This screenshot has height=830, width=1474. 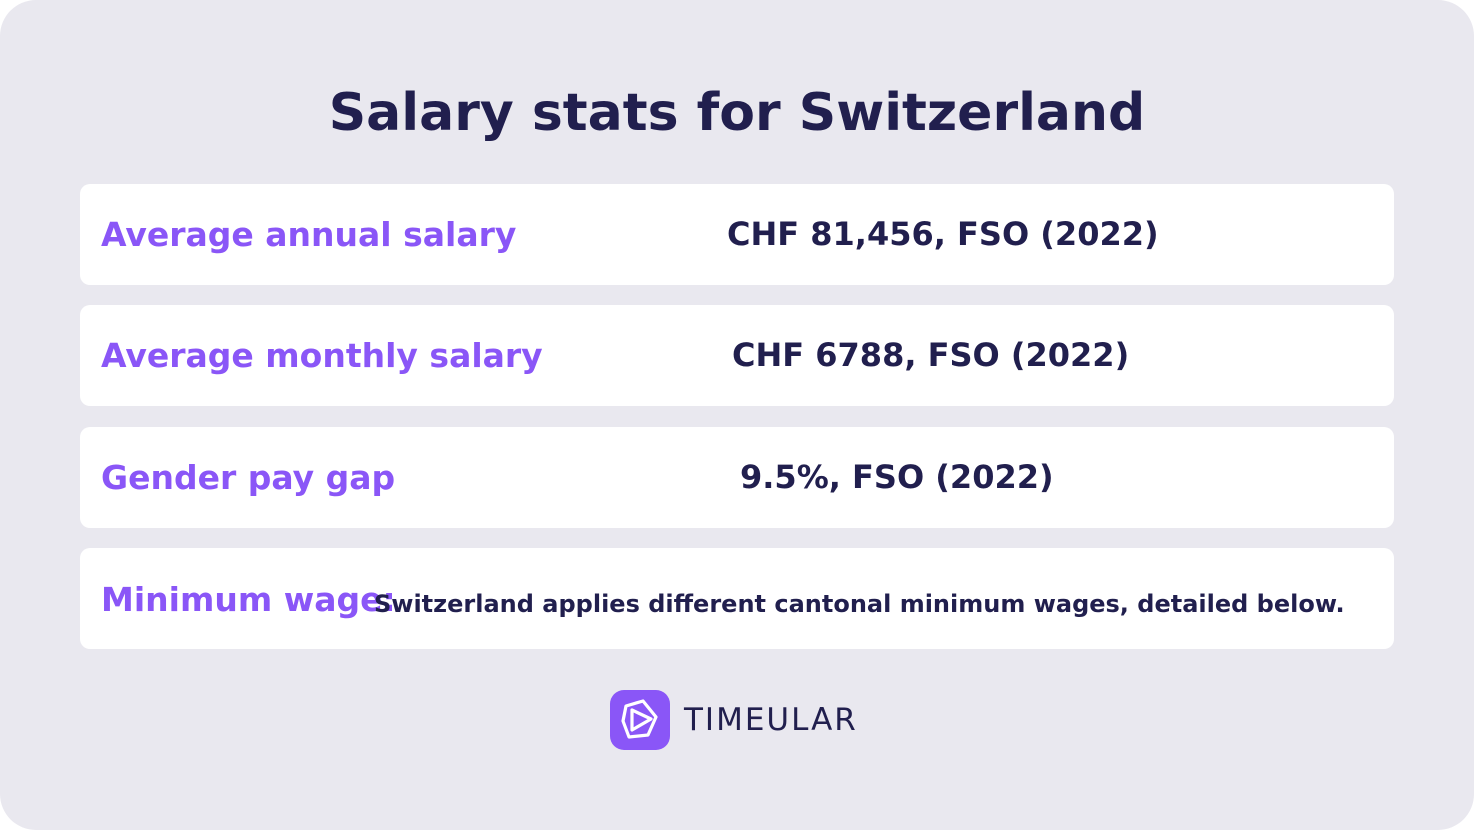 What do you see at coordinates (322, 355) in the screenshot?
I see `stat-label: Average monthly salary` at bounding box center [322, 355].